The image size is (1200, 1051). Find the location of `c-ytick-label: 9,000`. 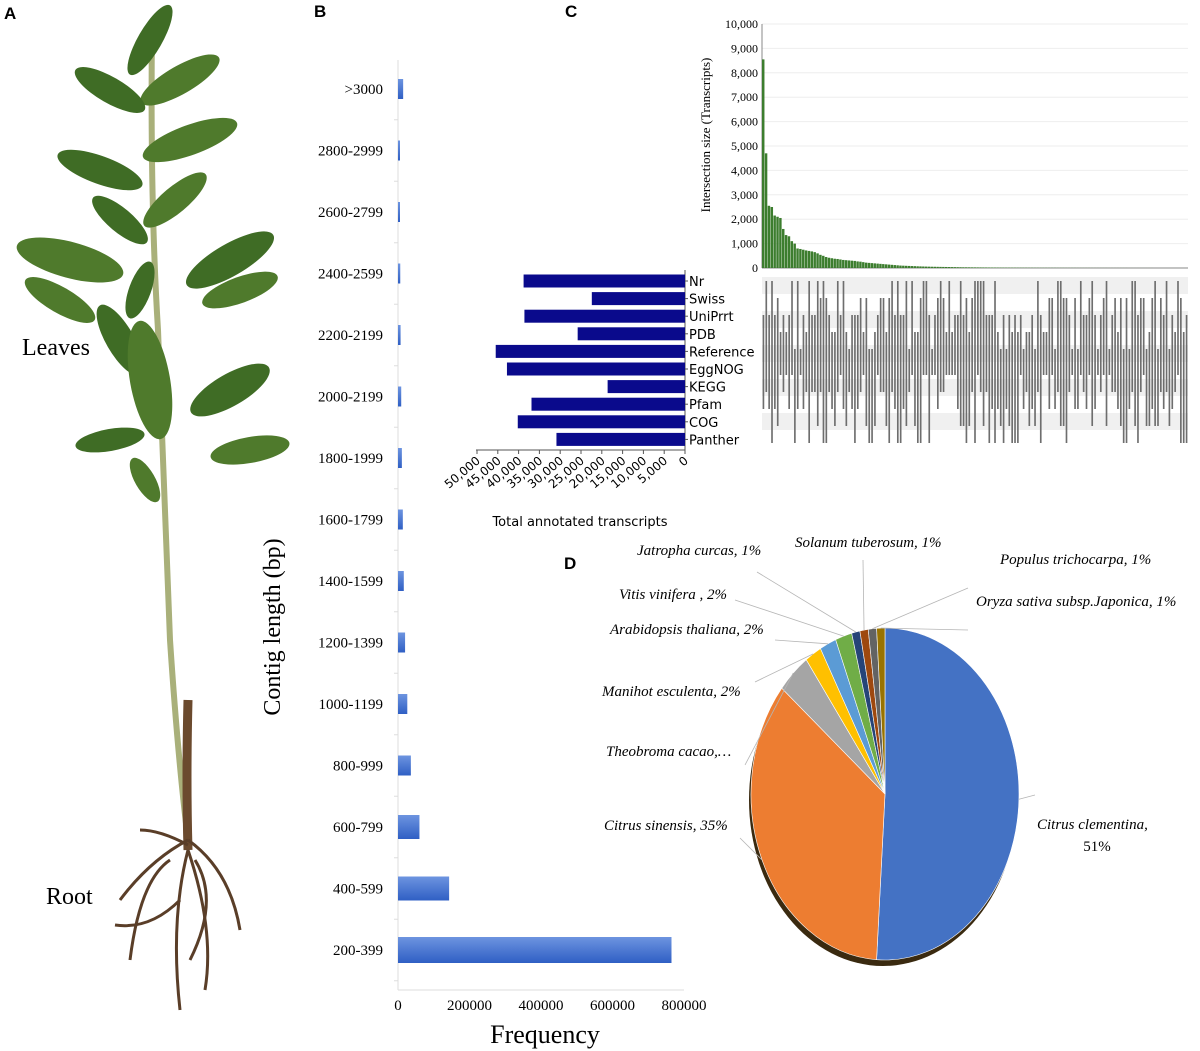

c-ytick-label: 9,000 is located at coordinates (744, 48).